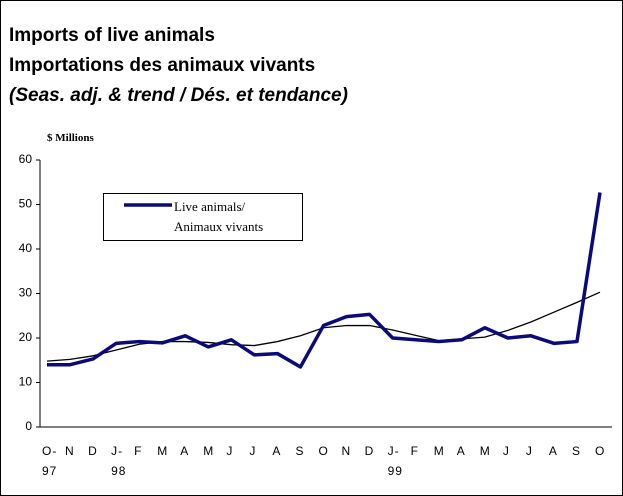 The height and width of the screenshot is (496, 623). Describe the element at coordinates (219, 216) in the screenshot. I see `legend-label: Live animals/ Animaux vivants` at that location.